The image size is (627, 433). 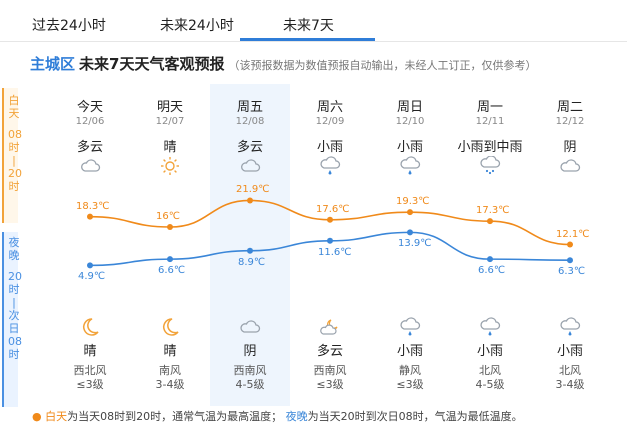 I want to click on day-date: 12/08, so click(x=250, y=121).